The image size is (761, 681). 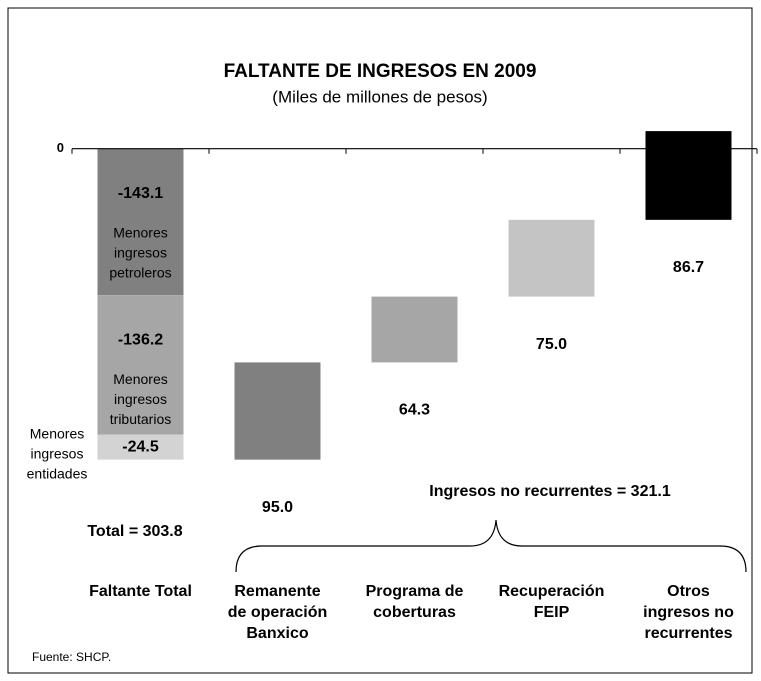 What do you see at coordinates (415, 591) in the screenshot?
I see `x-tick-label: Programa de` at bounding box center [415, 591].